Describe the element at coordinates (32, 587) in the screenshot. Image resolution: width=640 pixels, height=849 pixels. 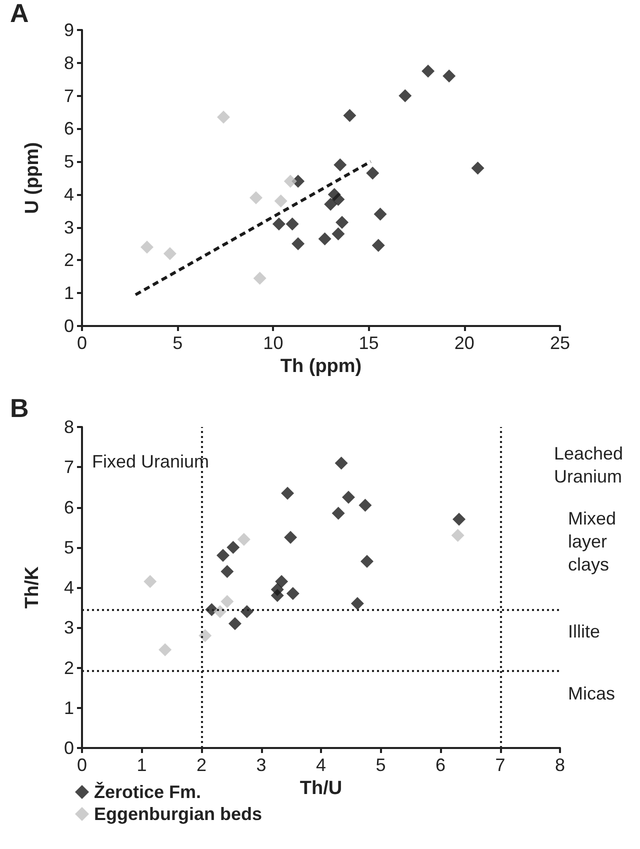
I see `y-axis-title: Th/K` at that location.